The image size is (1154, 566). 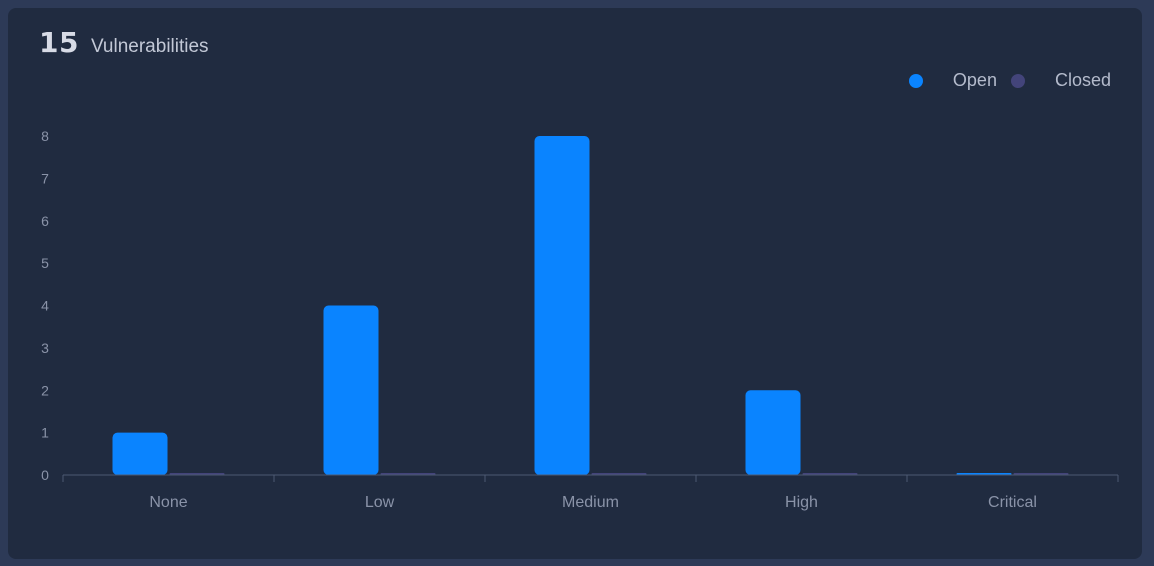 What do you see at coordinates (1012, 502) in the screenshot?
I see `x-tick-label: Critical` at bounding box center [1012, 502].